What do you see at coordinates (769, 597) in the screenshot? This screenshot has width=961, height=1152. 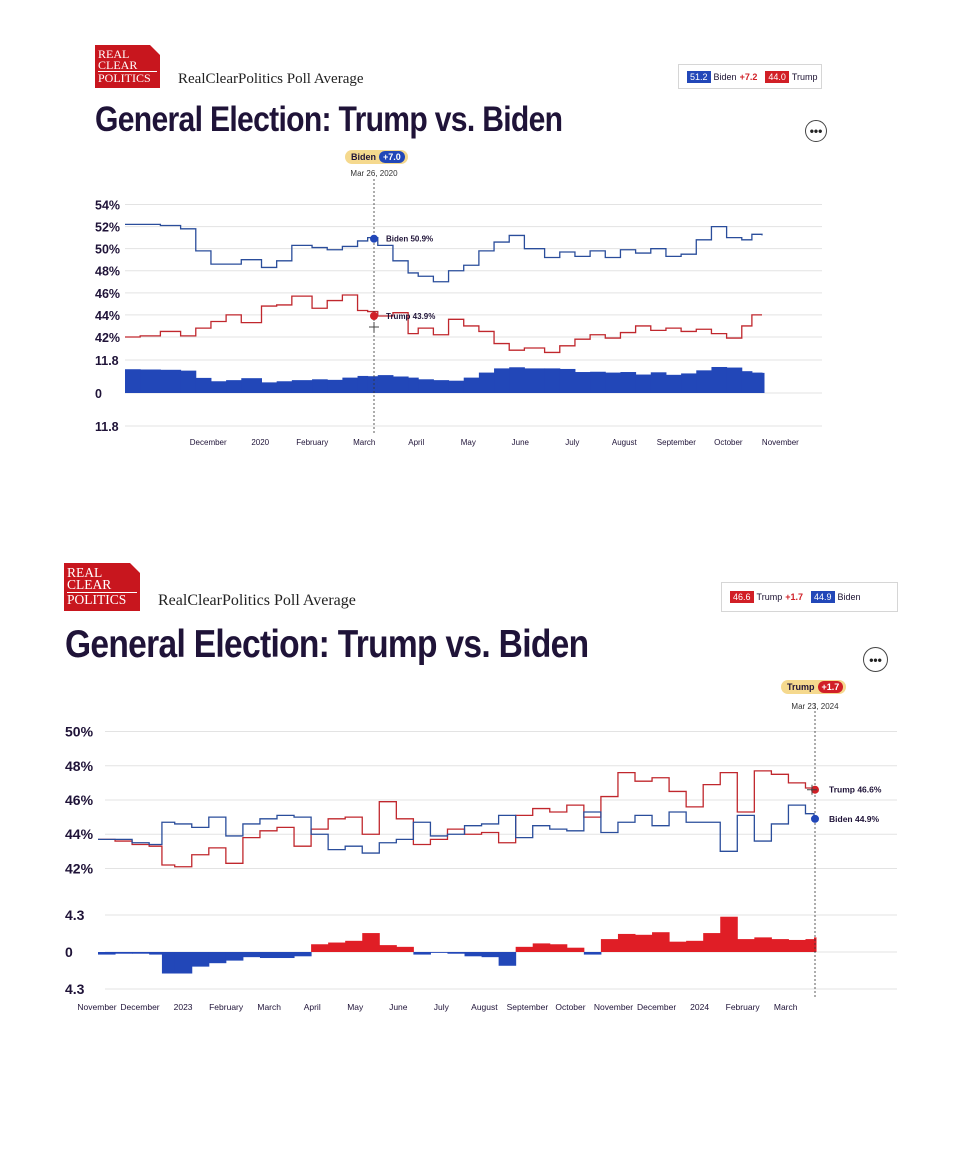 I see `legend-name-trump: Trump` at bounding box center [769, 597].